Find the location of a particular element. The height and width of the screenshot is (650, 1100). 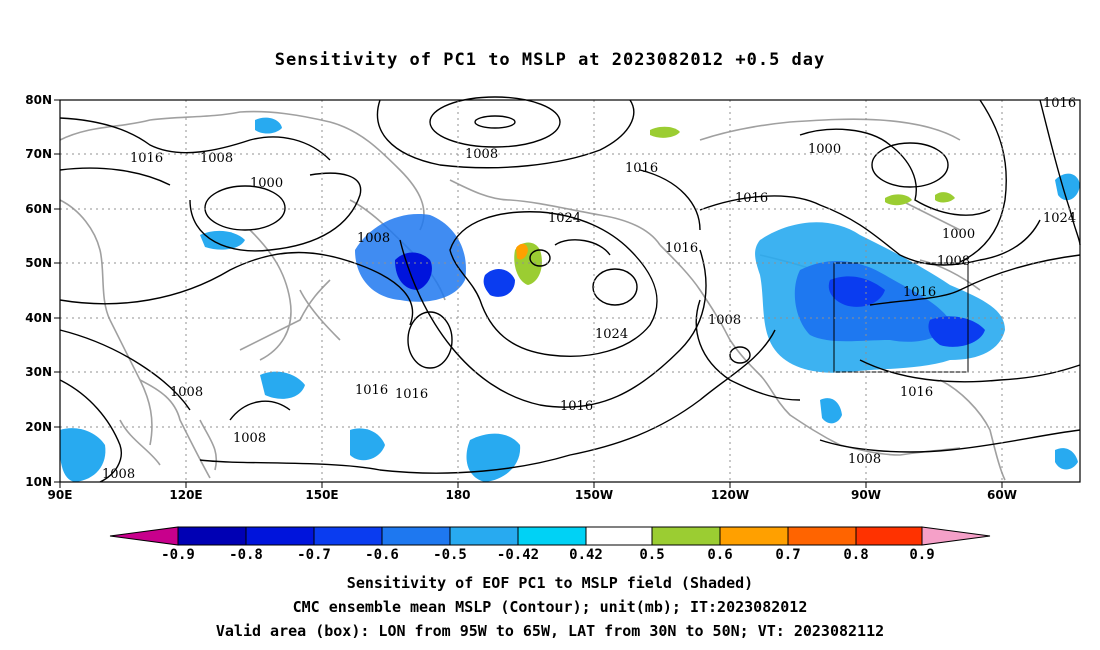

lon-labels: 90E 120E 150E 180 150W 120W 90W 60W is located at coordinates (532, 495).